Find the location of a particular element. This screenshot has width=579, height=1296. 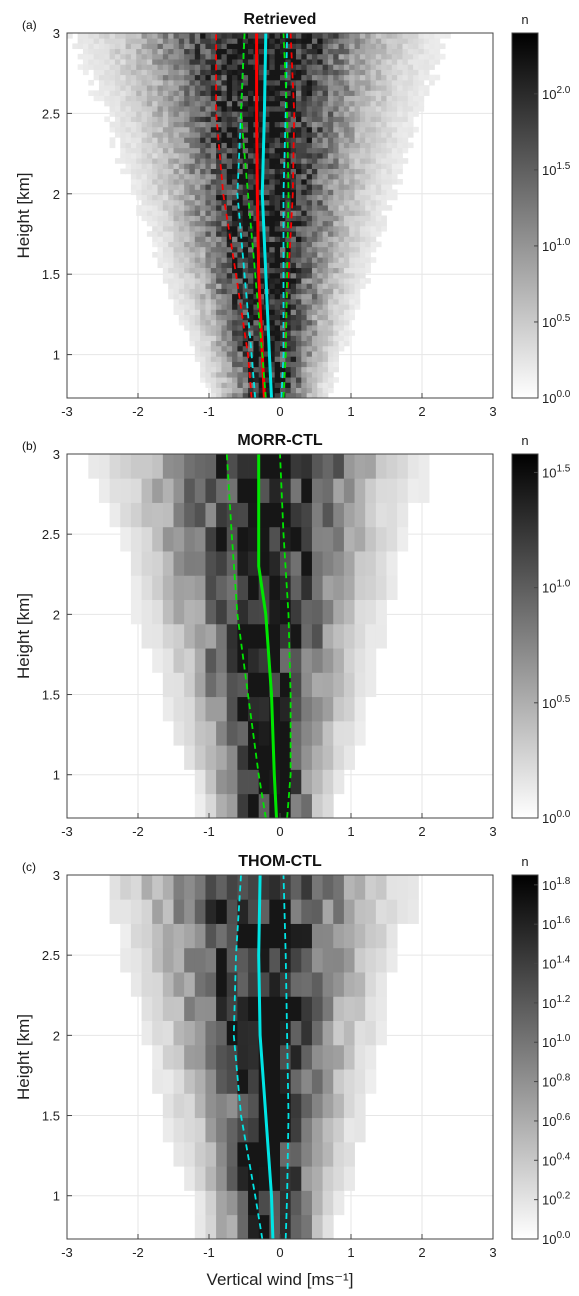

x-tick-label: -1 is located at coordinates (209, 831).